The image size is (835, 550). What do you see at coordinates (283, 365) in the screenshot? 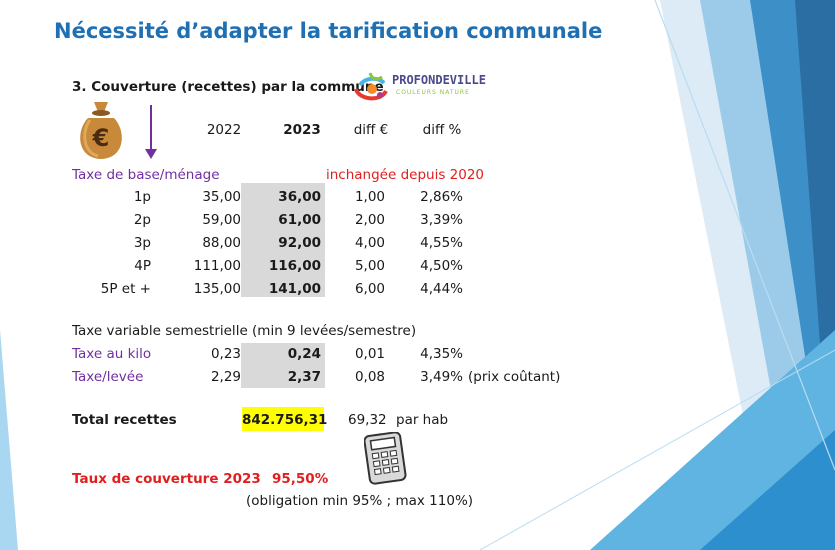
I see `highlight-2023-variable` at bounding box center [283, 365].